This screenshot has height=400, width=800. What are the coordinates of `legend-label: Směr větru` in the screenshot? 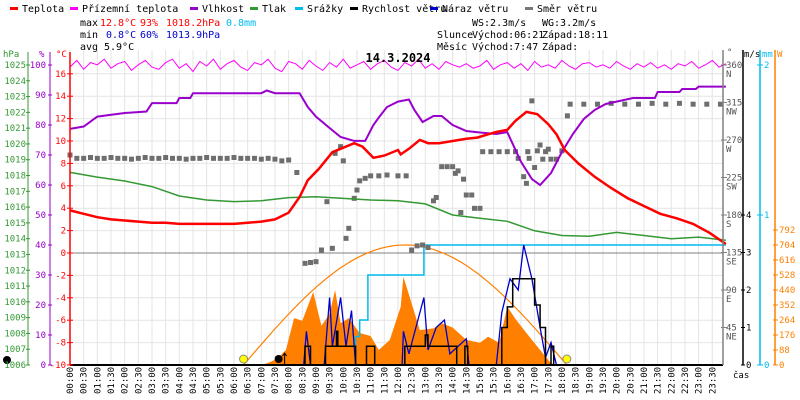 It's located at (567, 9).